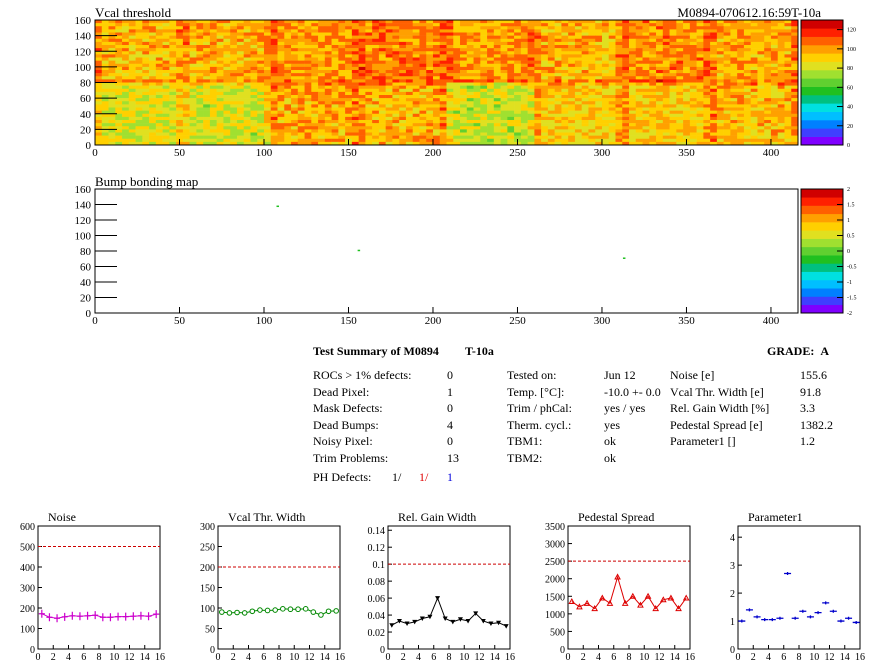 This screenshot has width=896, height=672. Describe the element at coordinates (692, 375) in the screenshot. I see `summary-right-label: Noise [e]` at that location.